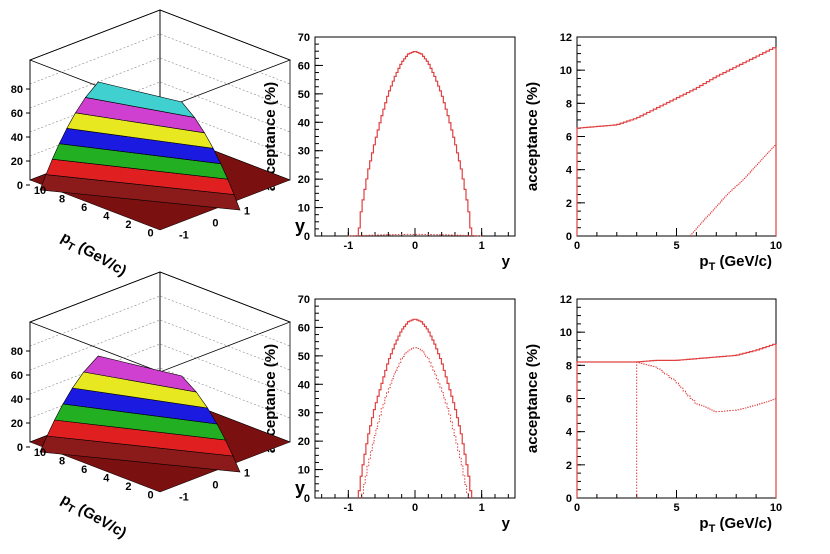 This screenshot has height=554, width=830. What do you see at coordinates (128, 225) in the screenshot?
I see `pt-tick-label-0-4: 2` at bounding box center [128, 225].